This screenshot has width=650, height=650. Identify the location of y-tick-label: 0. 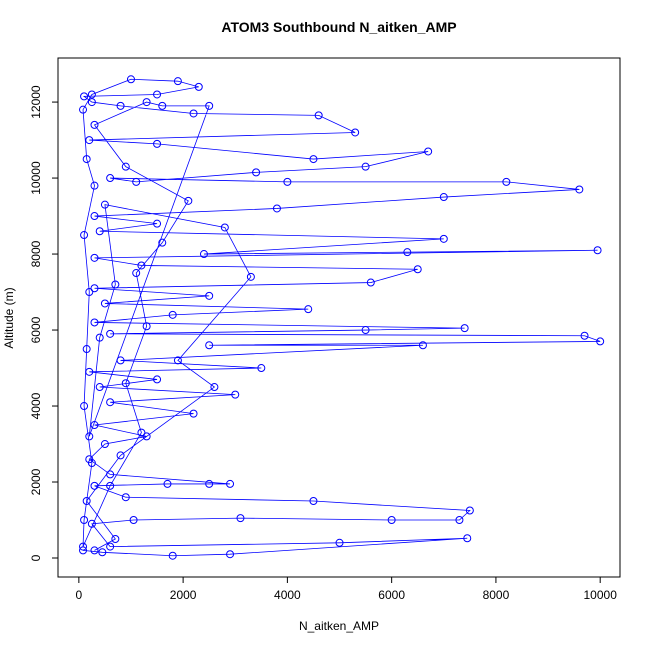
(36, 557).